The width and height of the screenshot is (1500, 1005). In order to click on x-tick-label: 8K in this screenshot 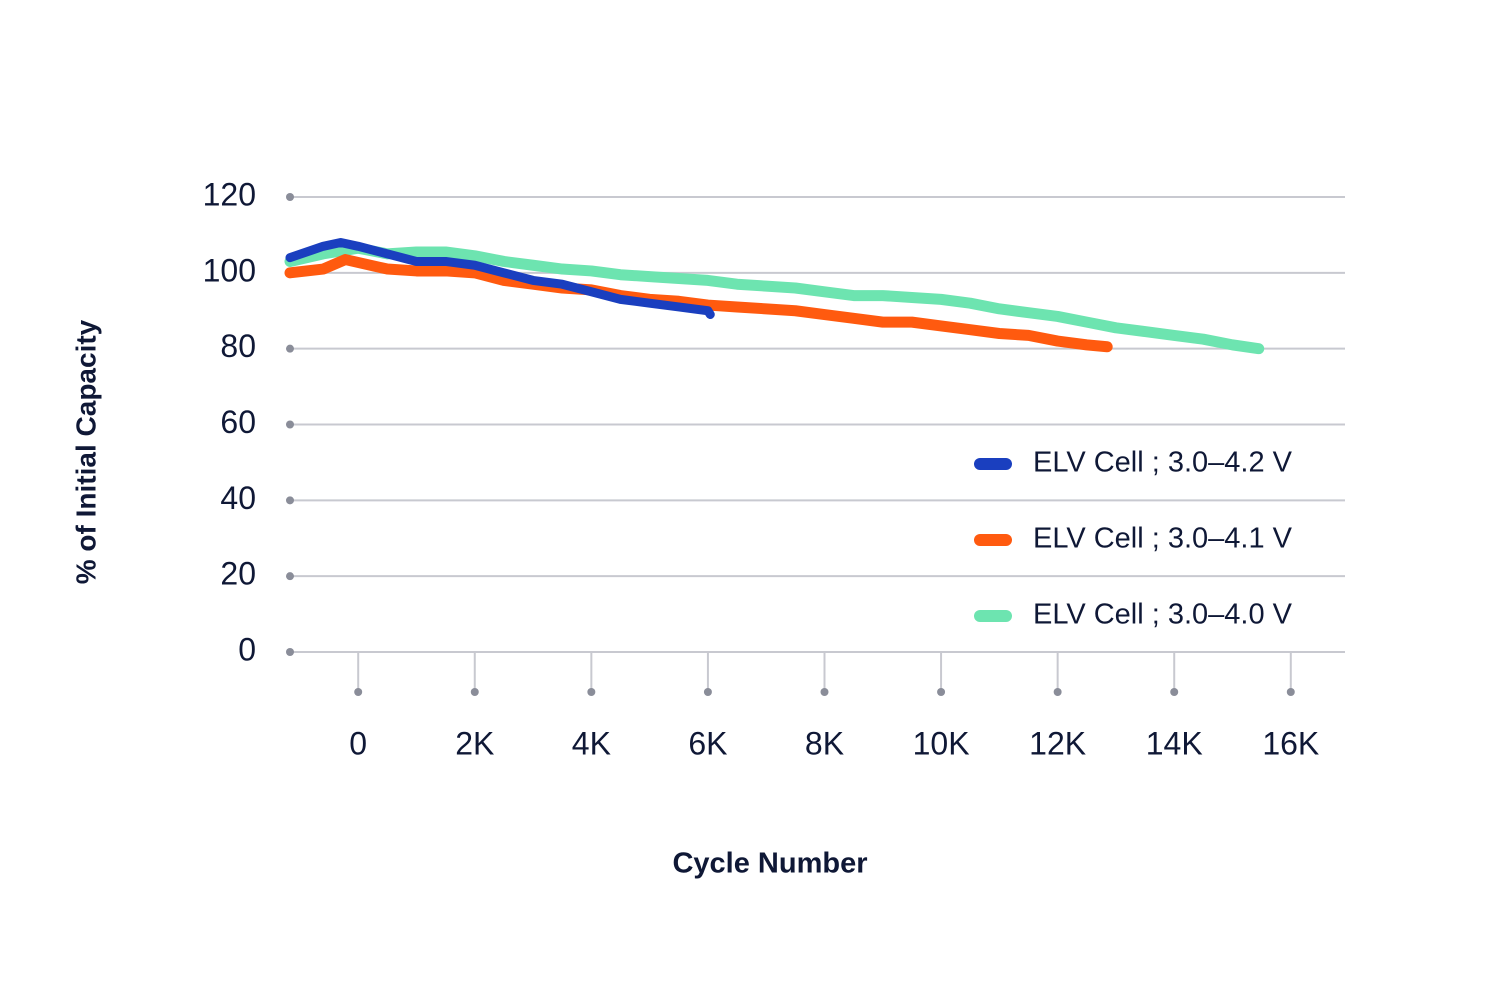, I will do `click(824, 743)`.